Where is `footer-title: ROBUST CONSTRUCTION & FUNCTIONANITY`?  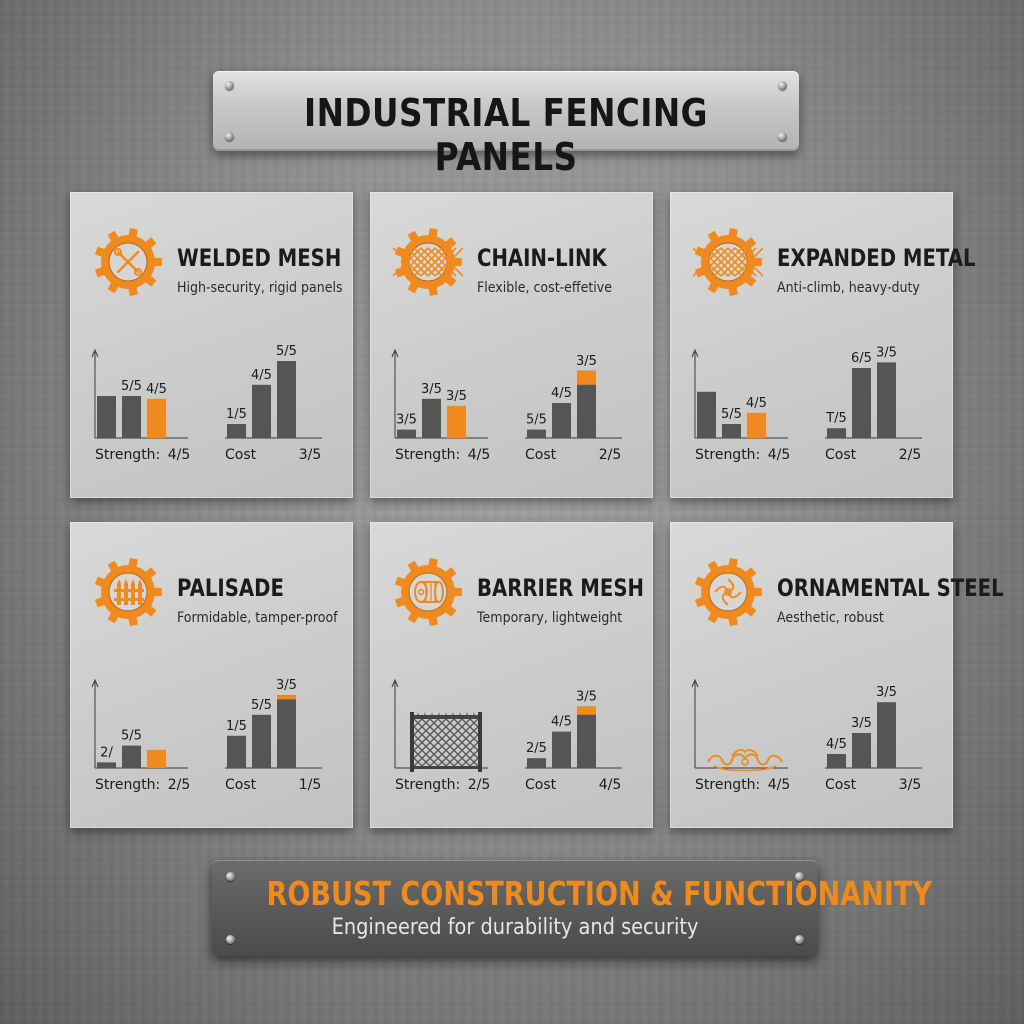
footer-title: ROBUST CONSTRUCTION & FUNCTIONANITY is located at coordinates (599, 893).